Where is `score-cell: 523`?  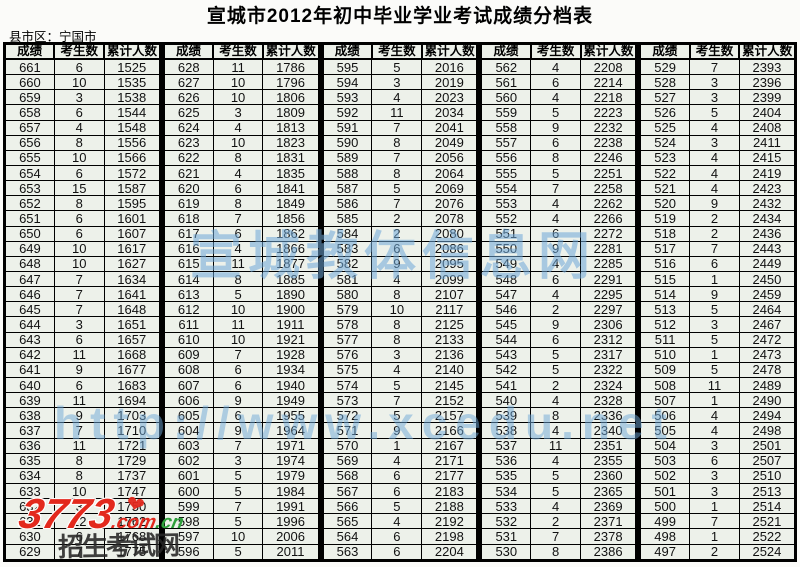
score-cell: 523 is located at coordinates (665, 158).